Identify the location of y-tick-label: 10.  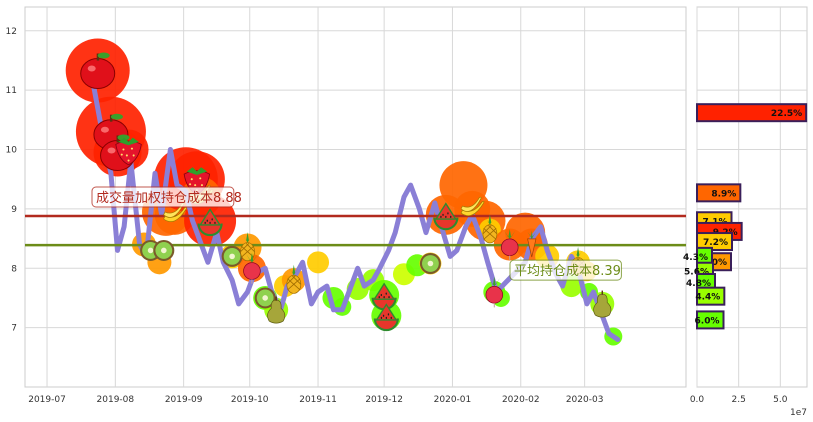
(12, 151).